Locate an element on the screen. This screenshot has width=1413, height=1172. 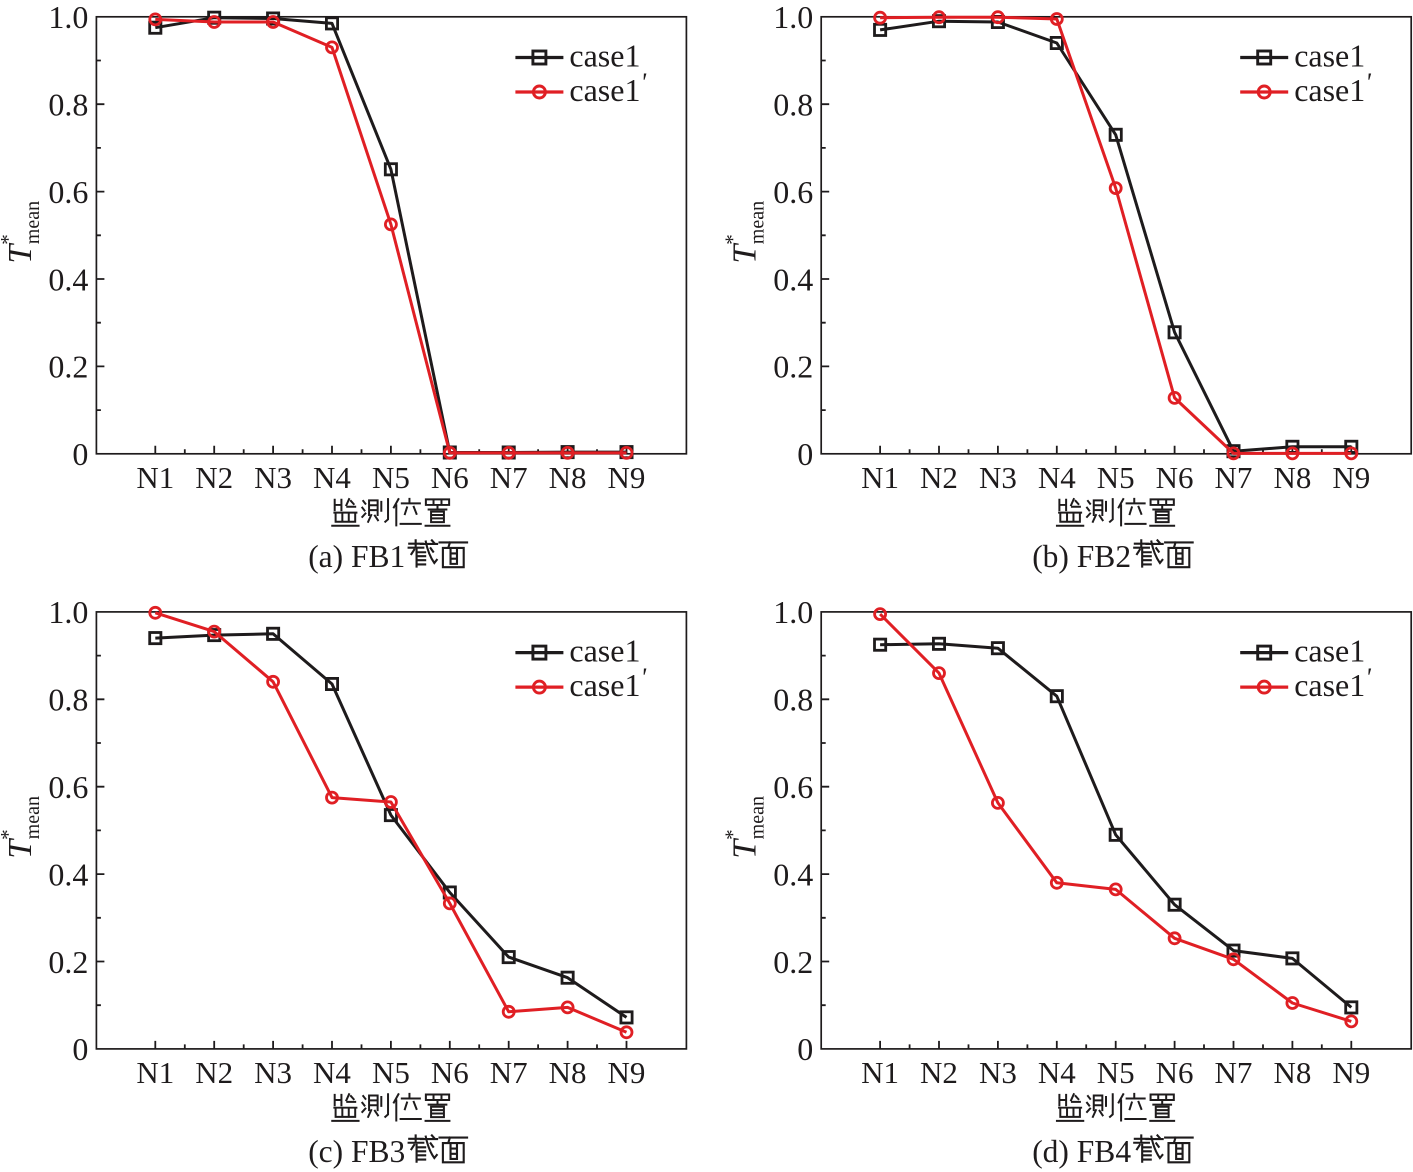
svg-text: (a) FB1 is located at coordinates (356, 556).